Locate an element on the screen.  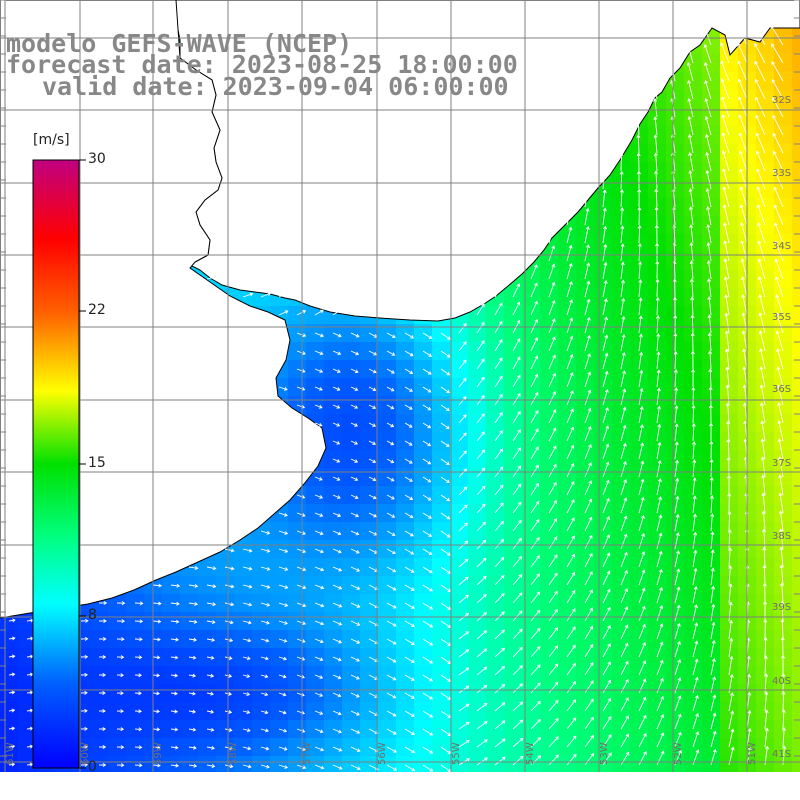
lat-label: 37S is located at coordinates (781, 463).